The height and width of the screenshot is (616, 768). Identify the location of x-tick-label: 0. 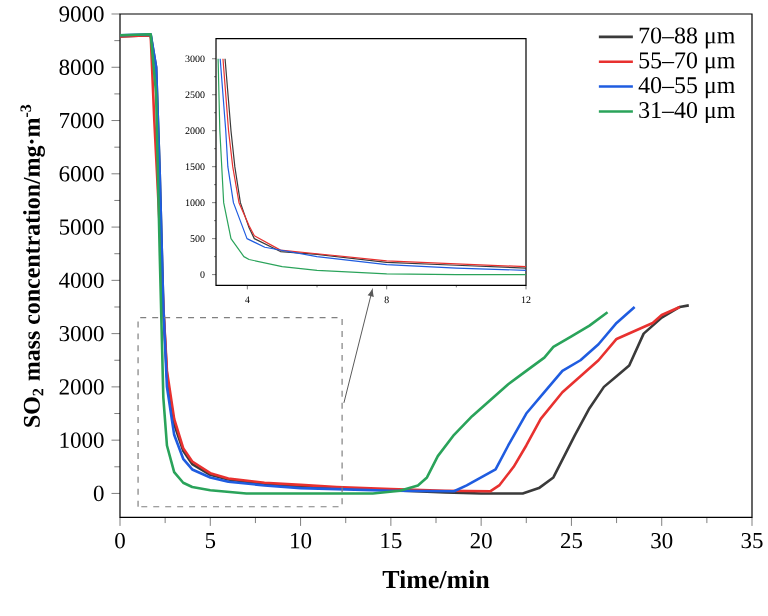
(120, 540).